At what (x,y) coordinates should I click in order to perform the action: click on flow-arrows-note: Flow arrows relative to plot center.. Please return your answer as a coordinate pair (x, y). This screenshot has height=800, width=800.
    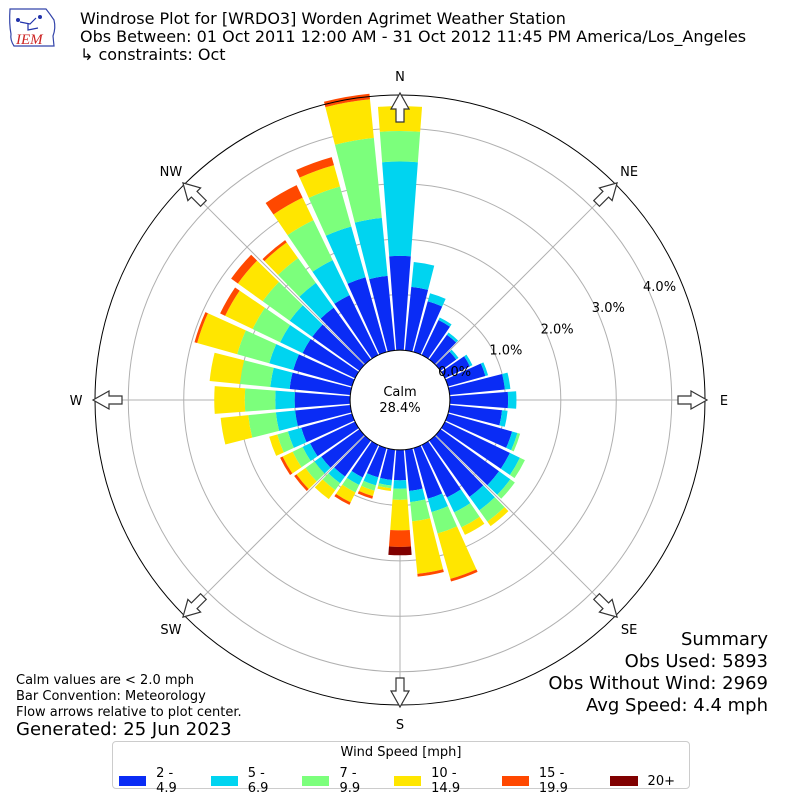
    Looking at the image, I should click on (129, 712).